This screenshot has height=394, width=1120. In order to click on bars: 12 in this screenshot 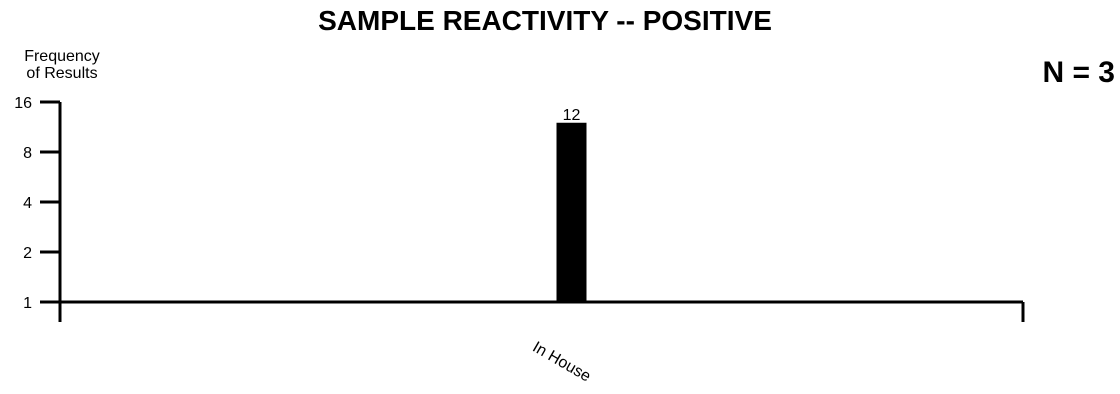, I will do `click(571, 204)`.